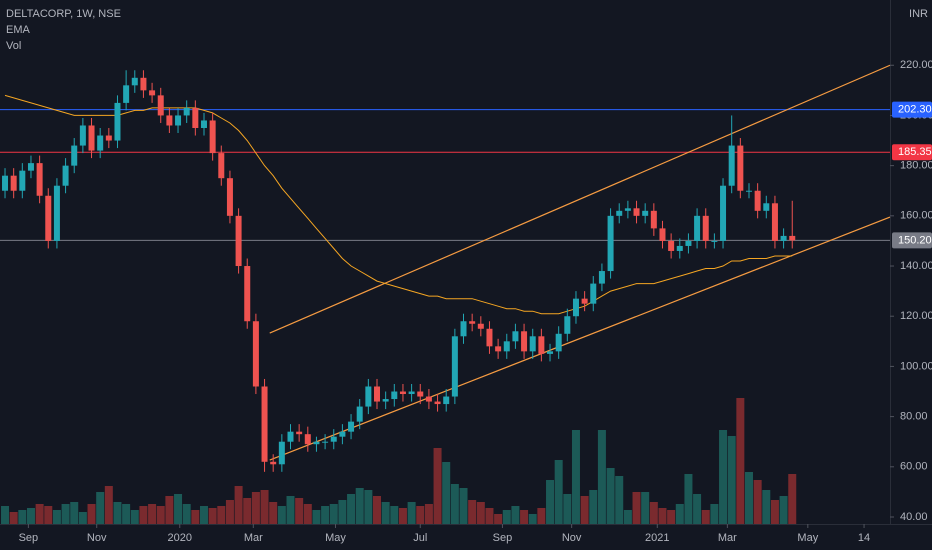  What do you see at coordinates (97, 538) in the screenshot?
I see `x-tick-label: Nov` at bounding box center [97, 538].